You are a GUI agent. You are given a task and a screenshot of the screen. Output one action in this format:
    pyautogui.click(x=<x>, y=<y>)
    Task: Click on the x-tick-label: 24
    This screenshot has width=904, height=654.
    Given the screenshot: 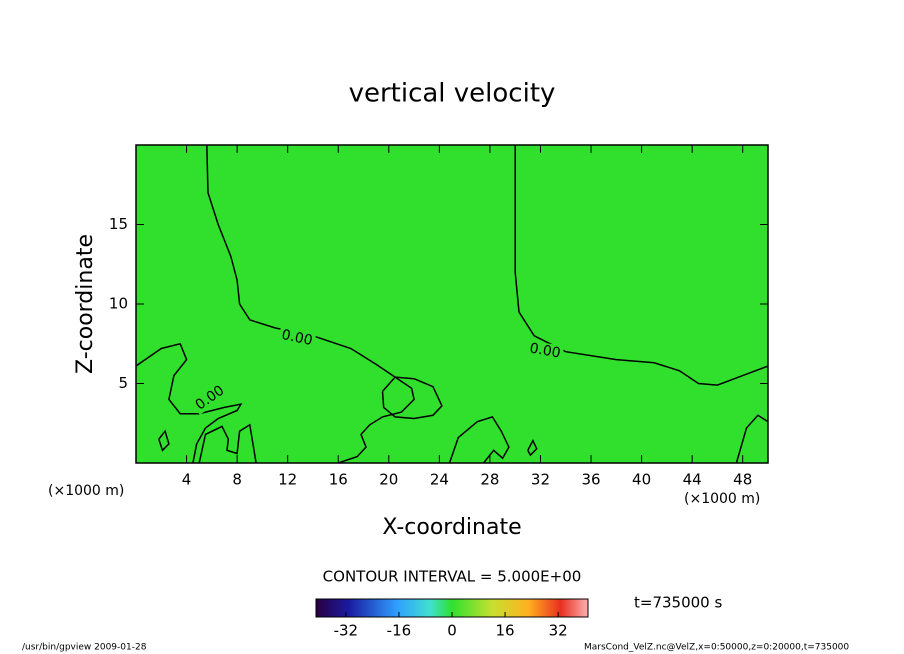 What is the action you would take?
    pyautogui.click(x=439, y=480)
    